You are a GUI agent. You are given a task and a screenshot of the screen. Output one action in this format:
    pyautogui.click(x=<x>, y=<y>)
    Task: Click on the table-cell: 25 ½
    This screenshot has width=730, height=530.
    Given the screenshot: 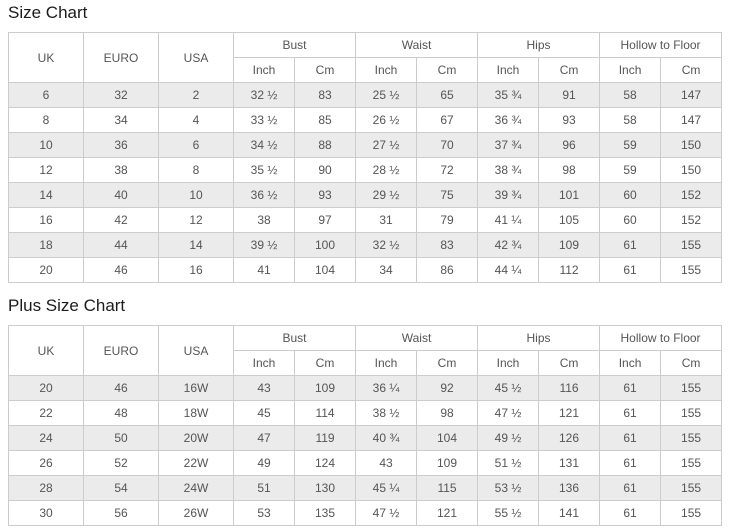 What is the action you would take?
    pyautogui.click(x=386, y=95)
    